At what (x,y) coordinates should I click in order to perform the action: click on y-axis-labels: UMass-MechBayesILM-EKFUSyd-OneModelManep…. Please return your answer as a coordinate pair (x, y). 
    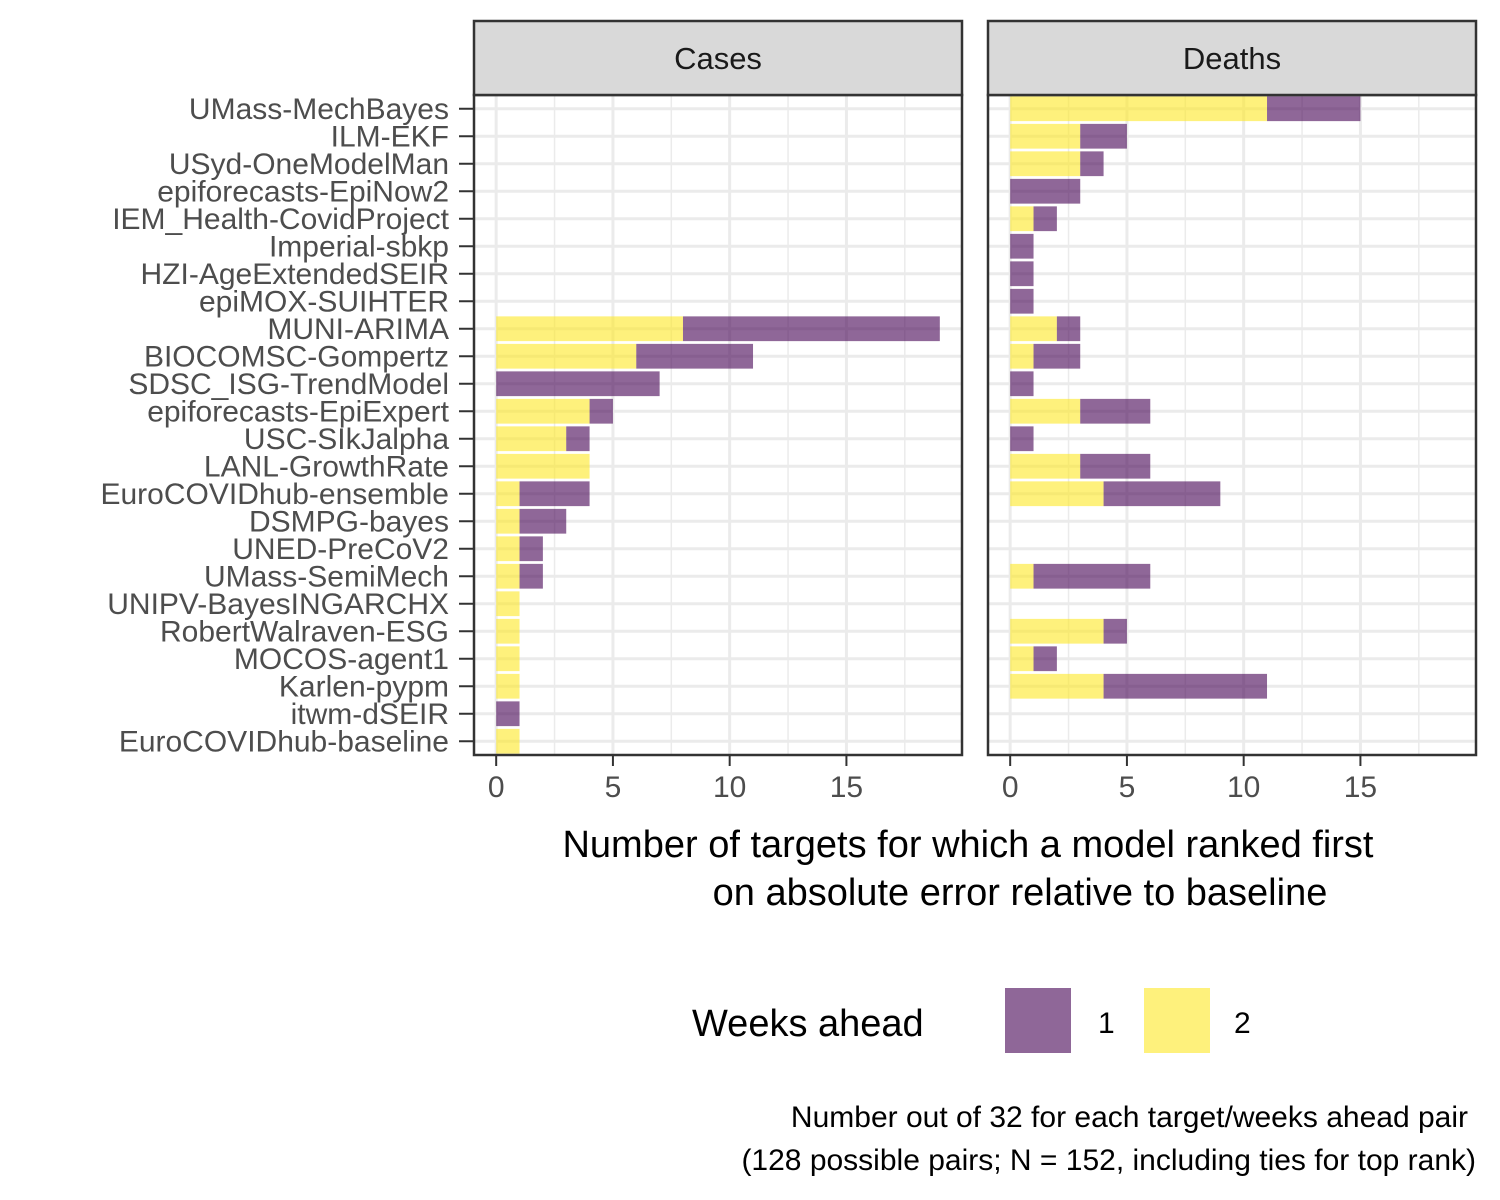
    Looking at the image, I should click on (287, 425).